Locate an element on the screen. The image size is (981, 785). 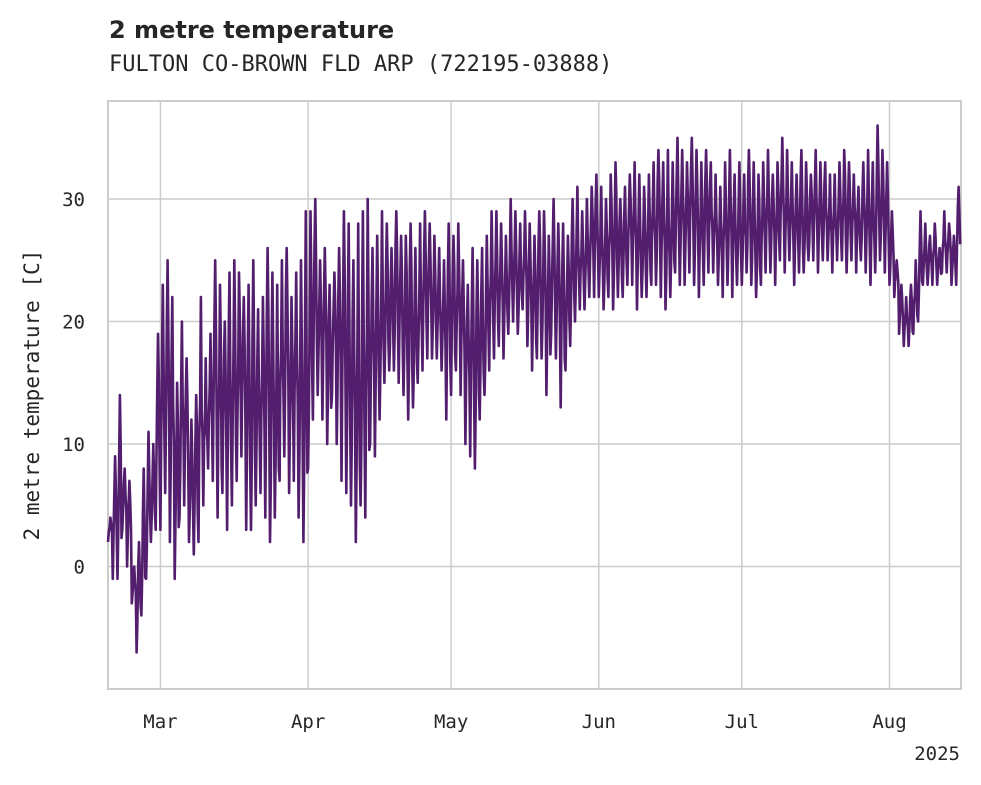
y-tick-label: 0 is located at coordinates (79, 568).